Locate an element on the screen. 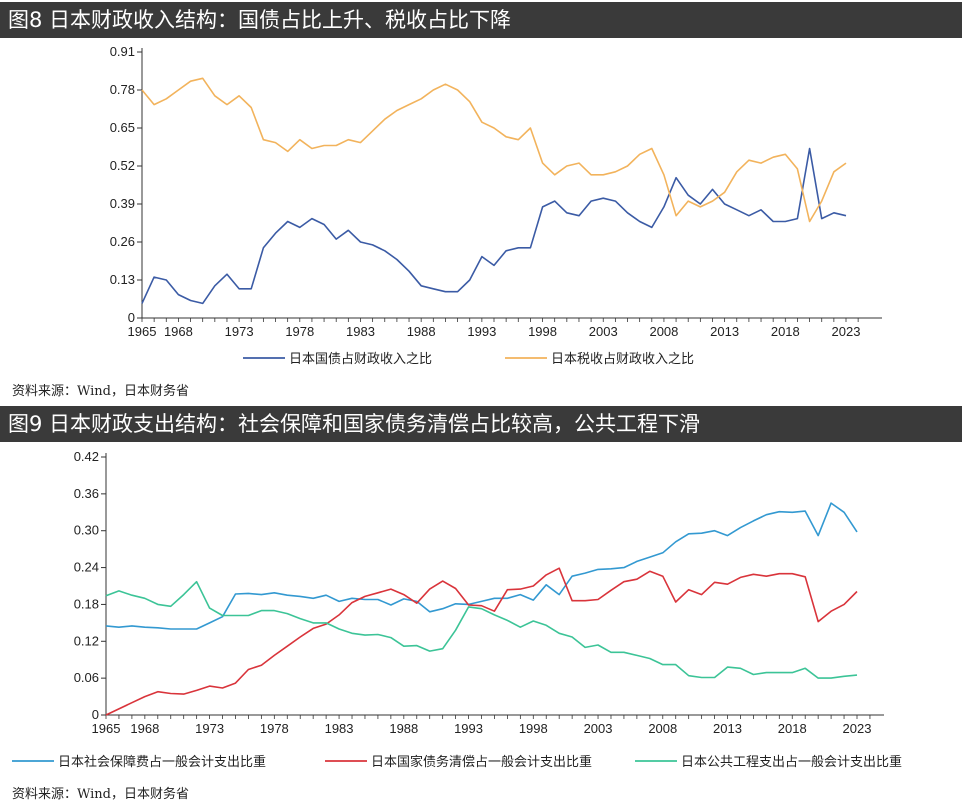 The width and height of the screenshot is (962, 809). fig9-source: 资料来源：Wind，日本财务省 is located at coordinates (100, 794).